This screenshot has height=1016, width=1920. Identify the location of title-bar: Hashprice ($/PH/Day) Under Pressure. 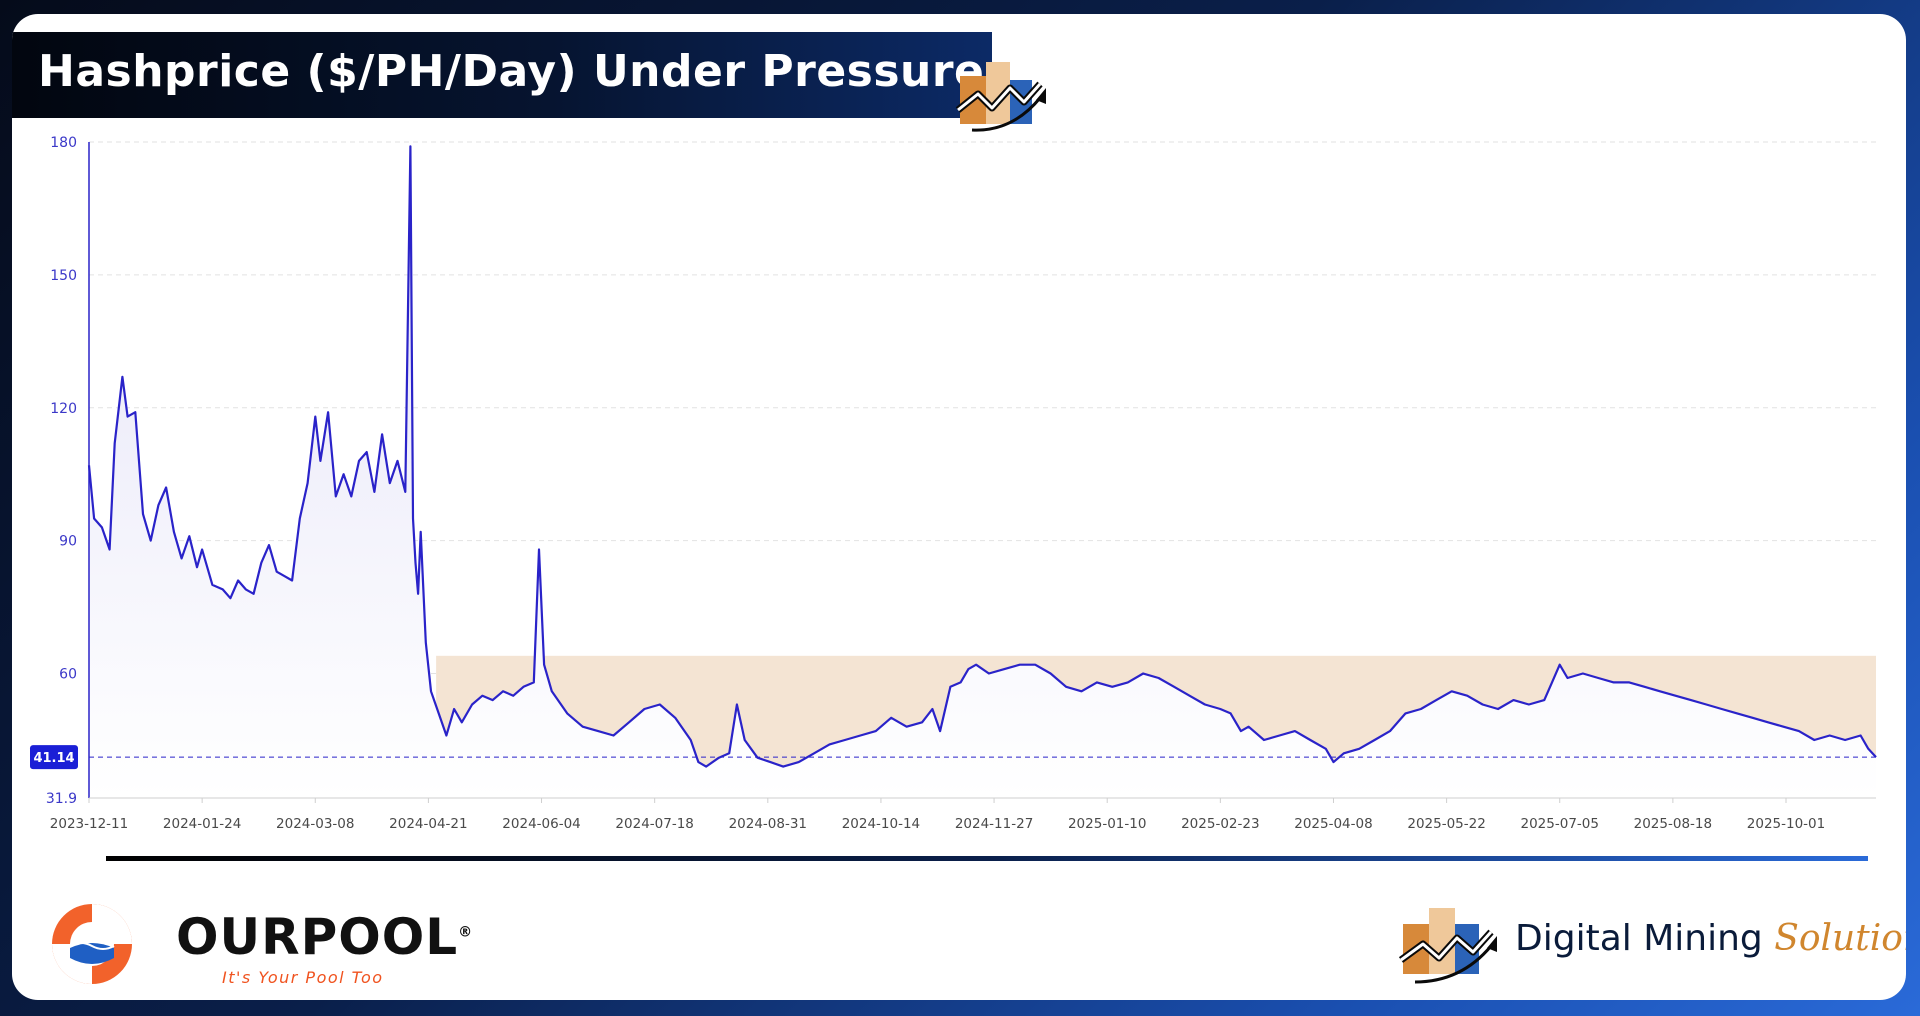
(529, 82).